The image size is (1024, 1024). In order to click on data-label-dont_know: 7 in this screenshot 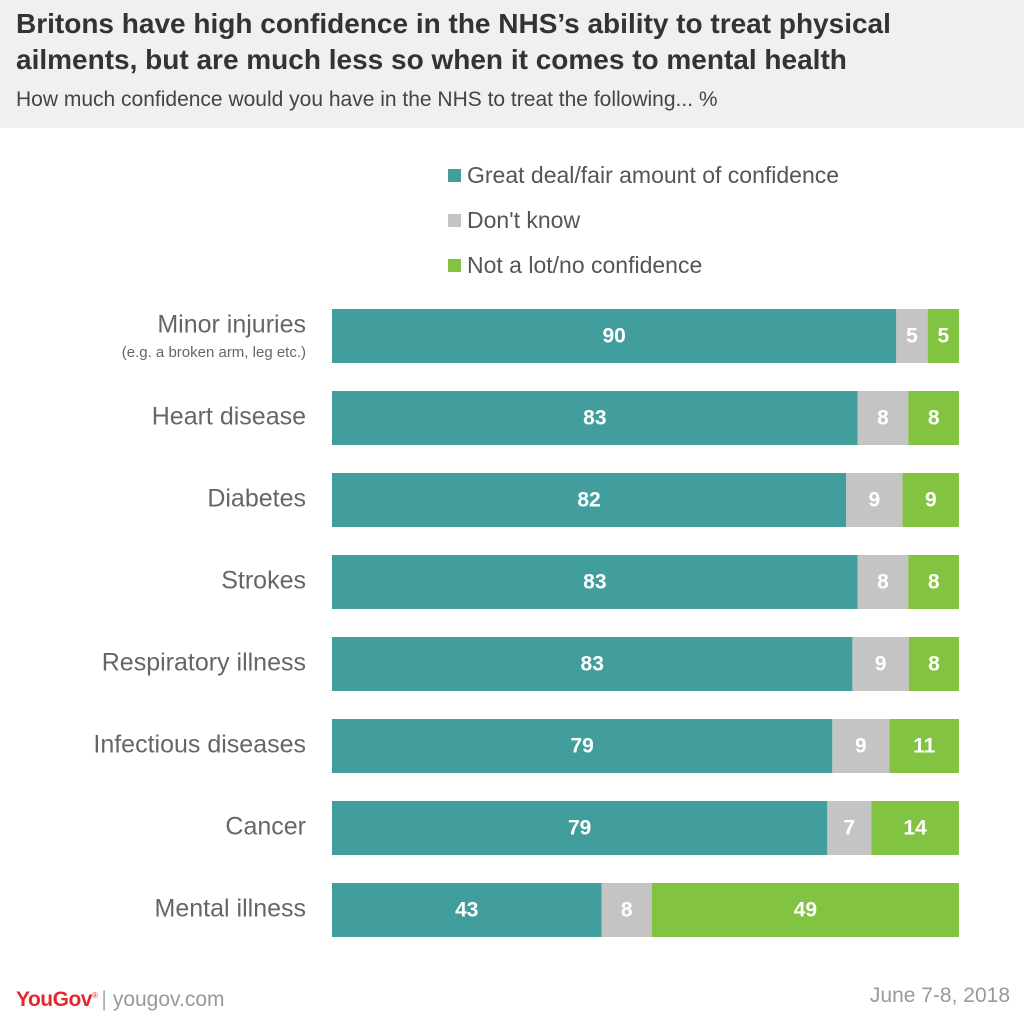, I will do `click(849, 828)`.